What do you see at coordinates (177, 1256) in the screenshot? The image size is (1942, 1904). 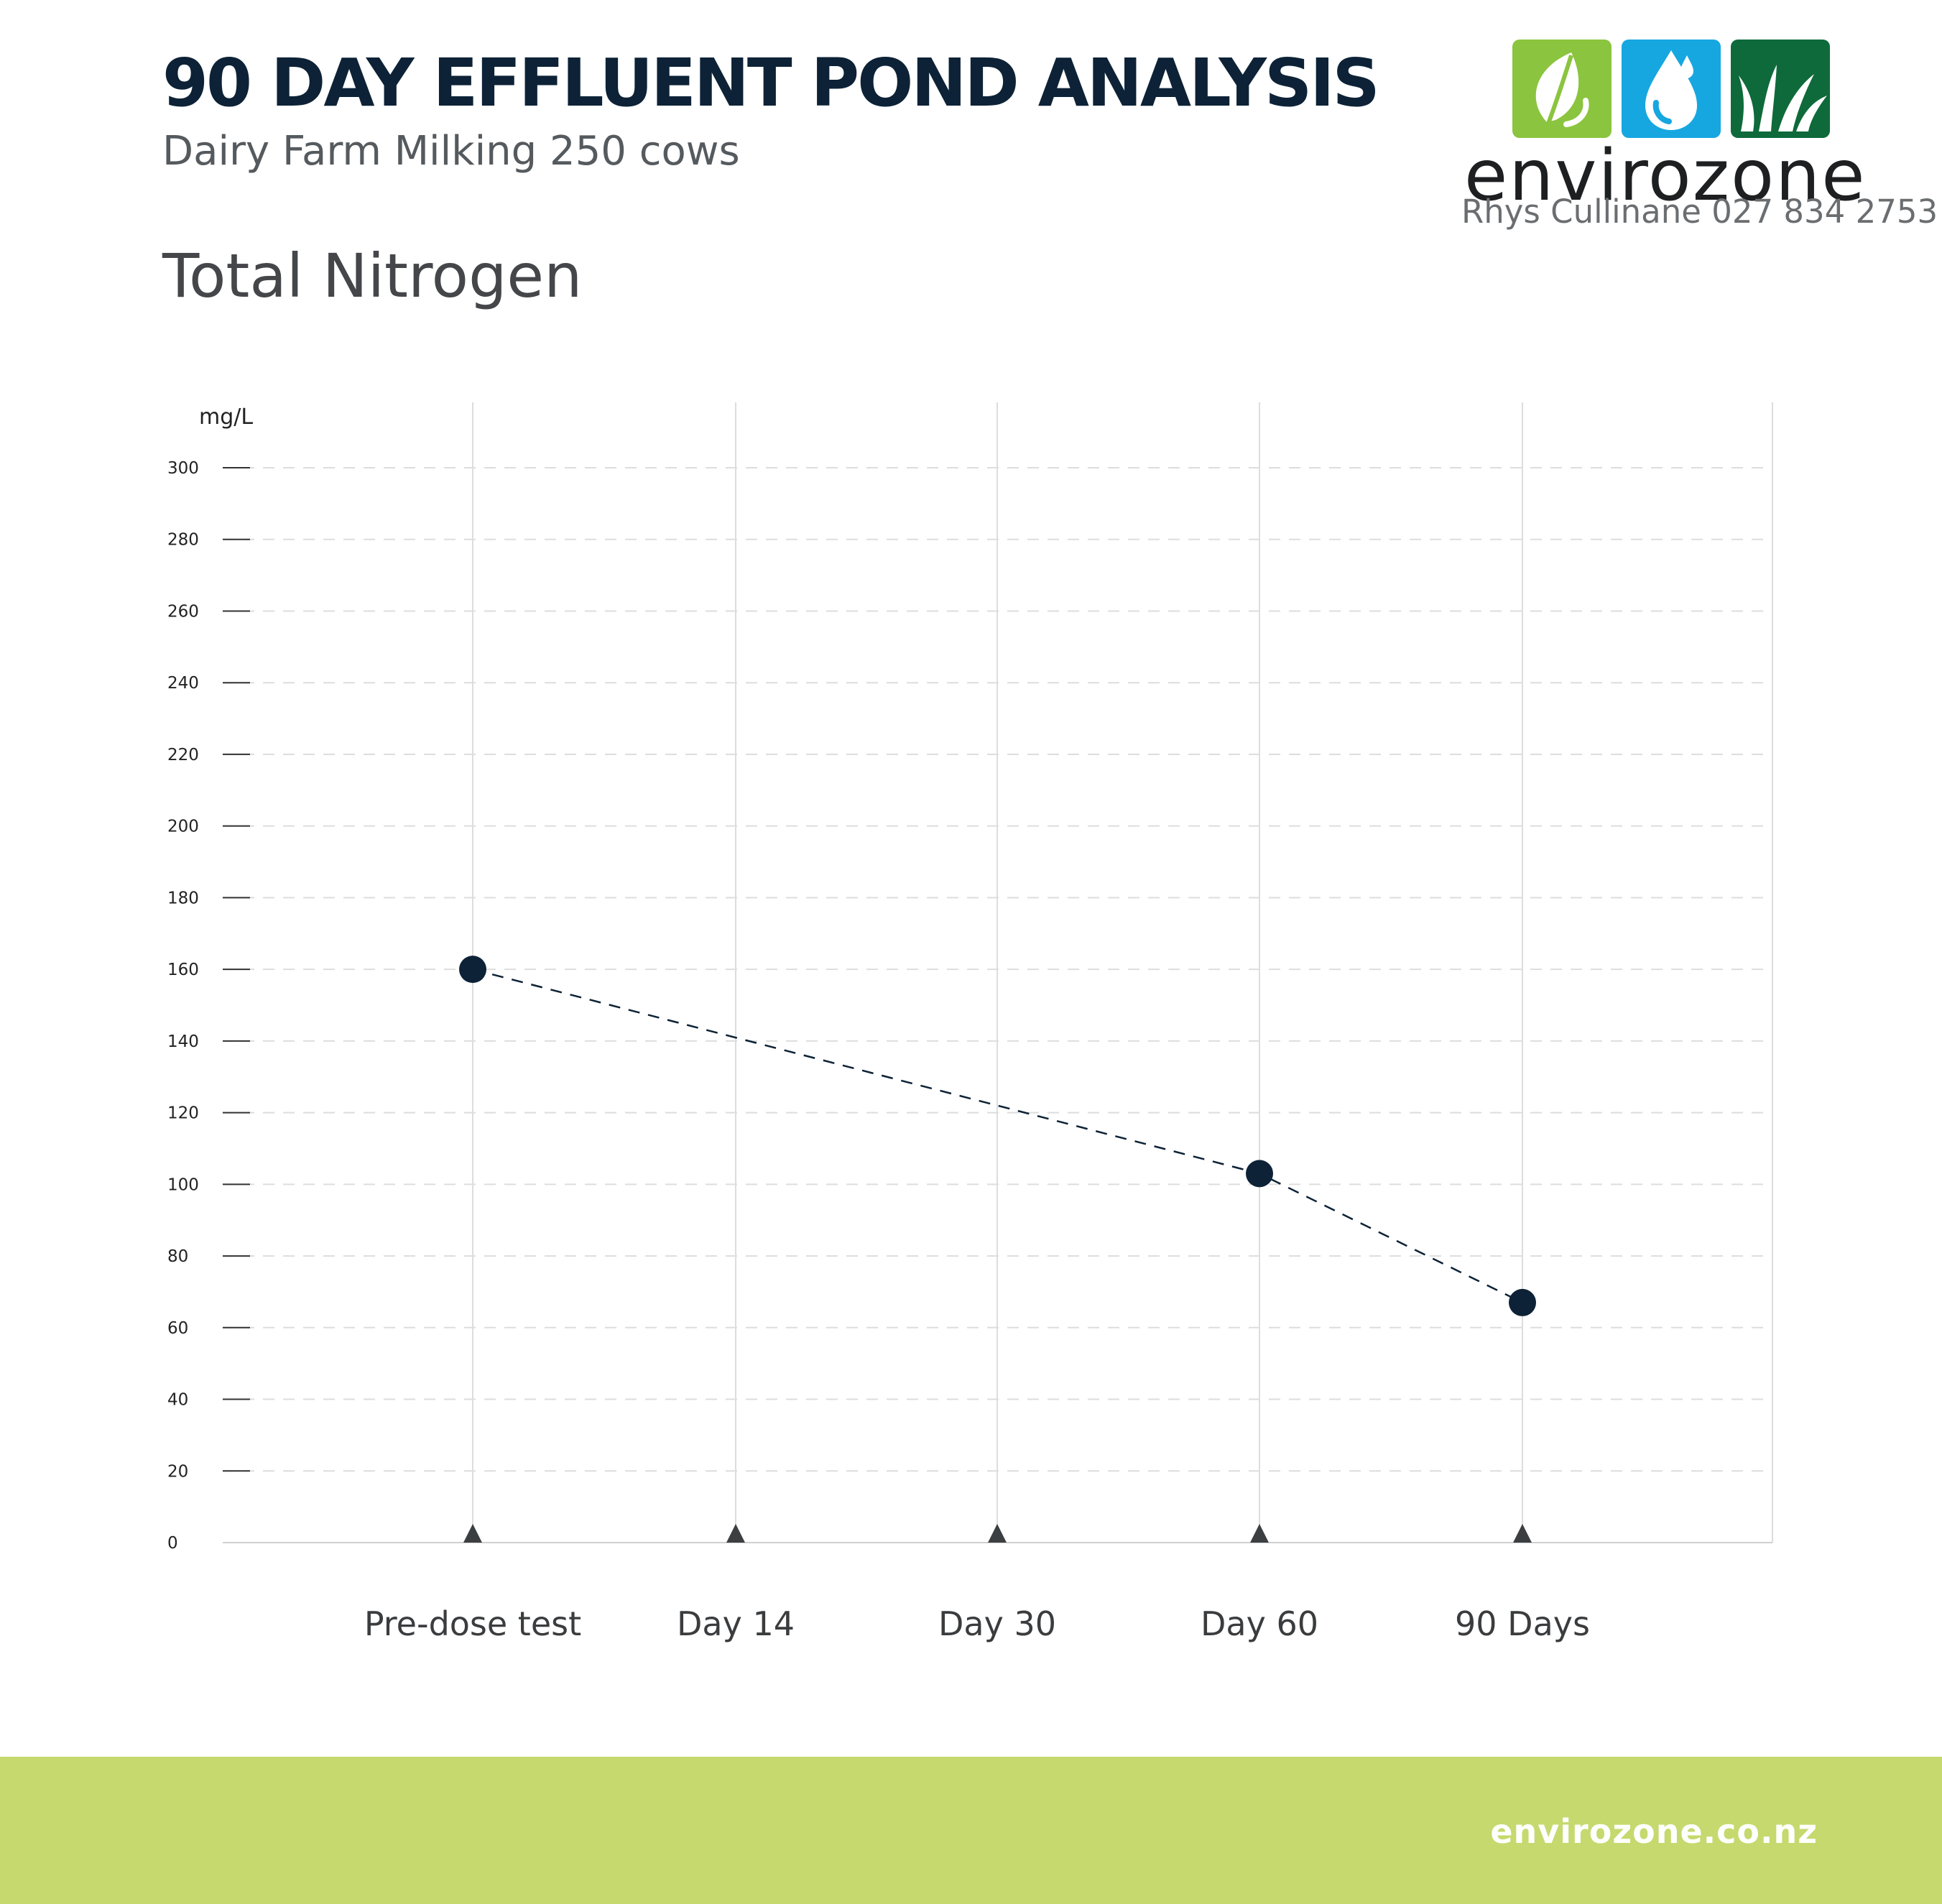 I see `y-tick-label: 80` at bounding box center [177, 1256].